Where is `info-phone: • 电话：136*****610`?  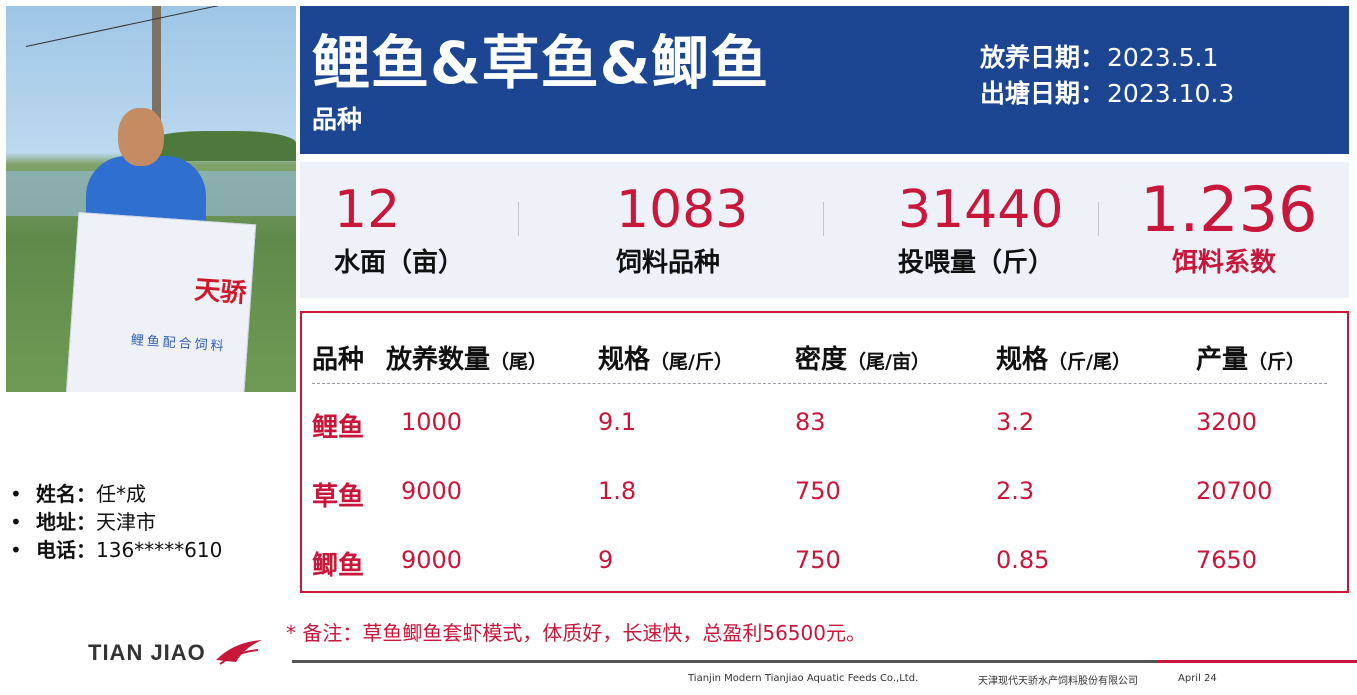
info-phone: • 电话：136*****610 is located at coordinates (116, 550).